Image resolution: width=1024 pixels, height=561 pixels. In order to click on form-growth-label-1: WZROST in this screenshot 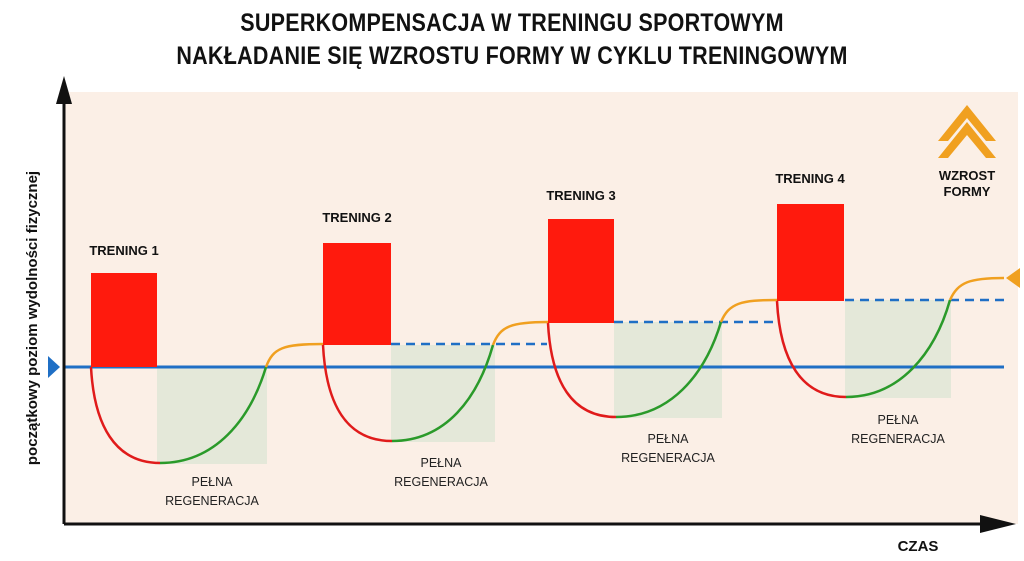, I will do `click(967, 175)`.